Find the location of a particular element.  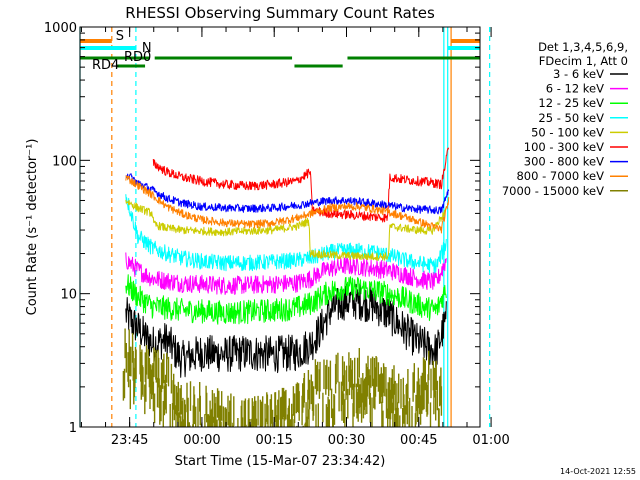

legend-label-2: 12 - 25 keV is located at coordinates (571, 103).